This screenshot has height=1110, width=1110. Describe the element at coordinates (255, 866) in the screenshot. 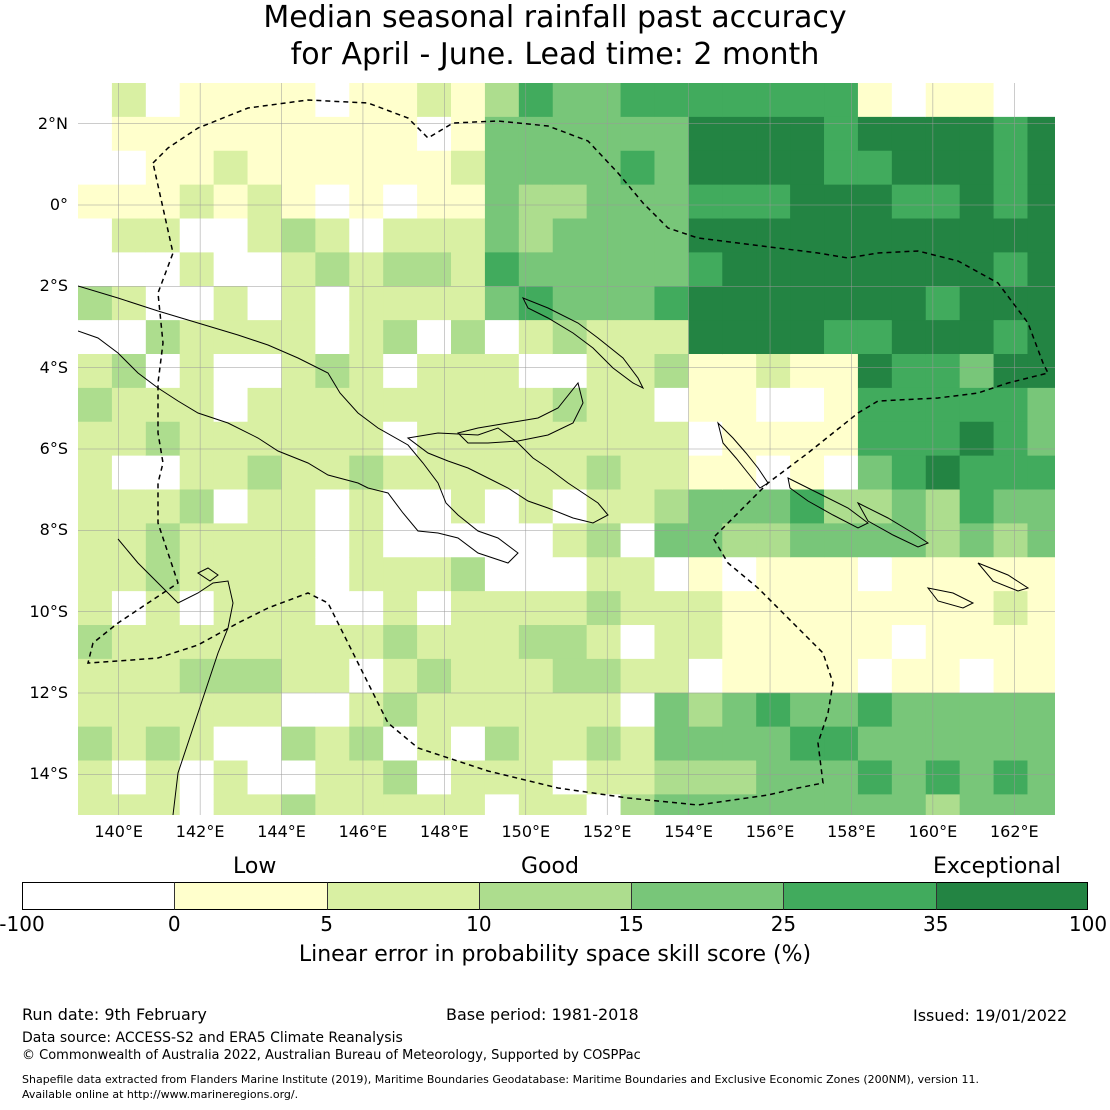

I see `colorbar-category-low: Low` at that location.